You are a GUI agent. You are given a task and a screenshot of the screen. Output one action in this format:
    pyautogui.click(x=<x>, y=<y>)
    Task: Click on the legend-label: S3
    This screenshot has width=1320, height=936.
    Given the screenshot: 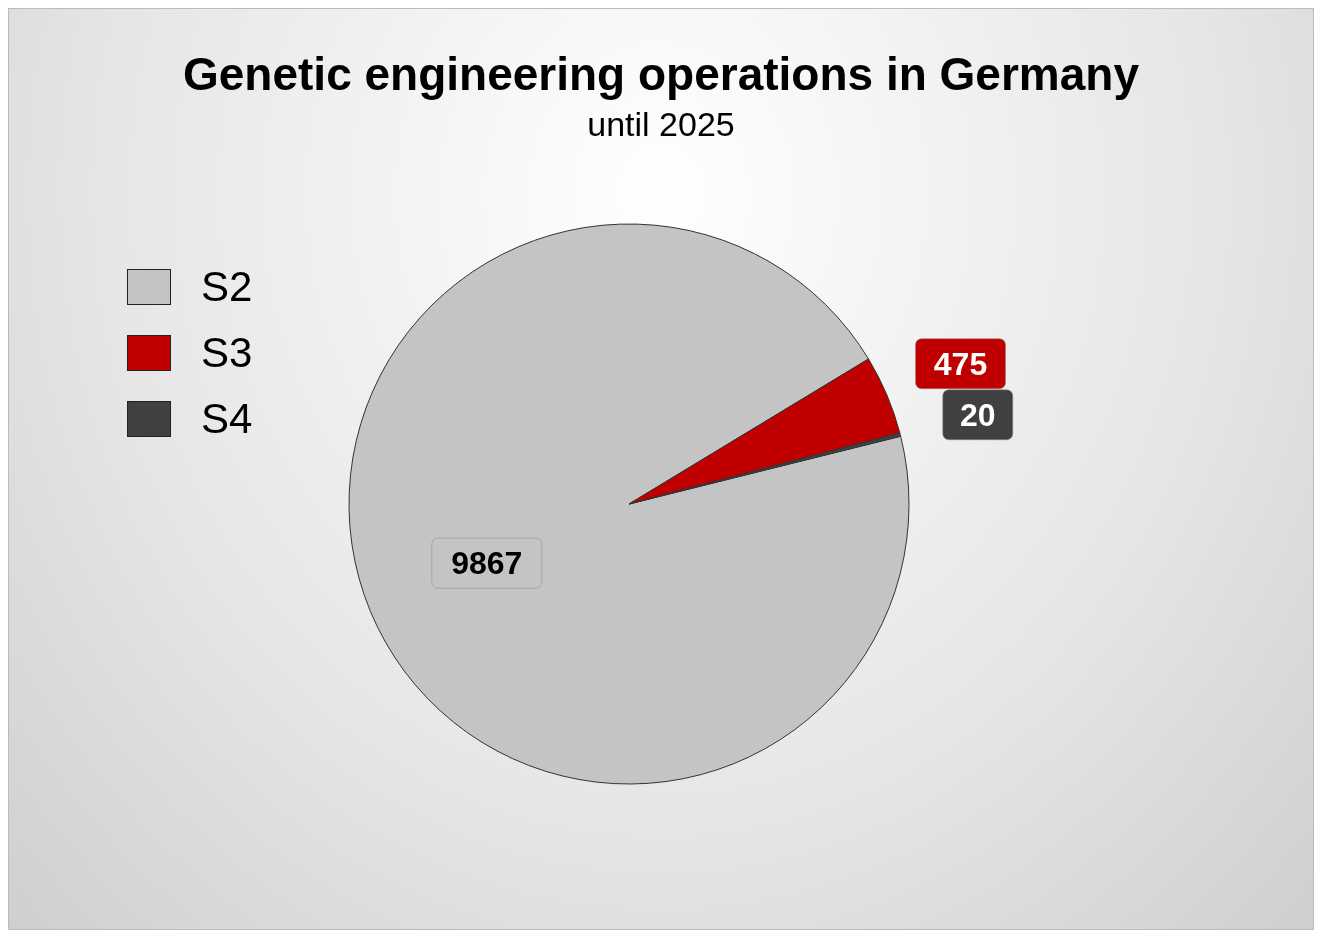 What is the action you would take?
    pyautogui.click(x=227, y=353)
    